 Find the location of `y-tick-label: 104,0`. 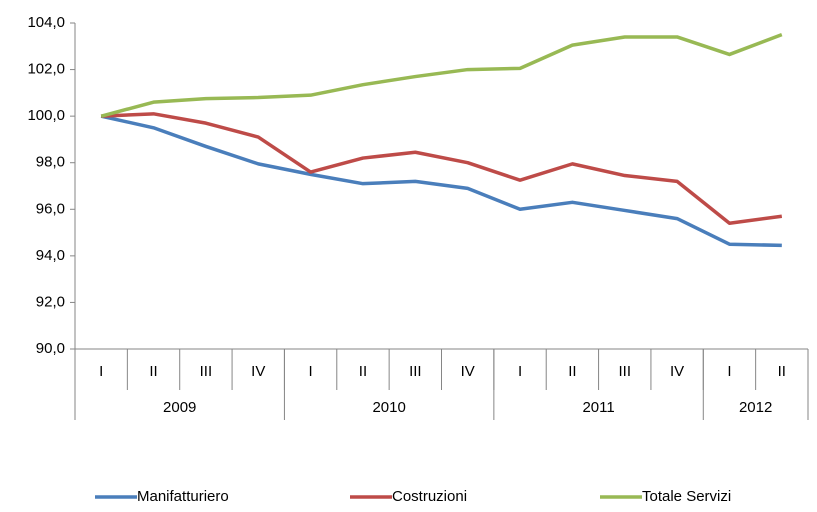

y-tick-label: 104,0 is located at coordinates (46, 22).